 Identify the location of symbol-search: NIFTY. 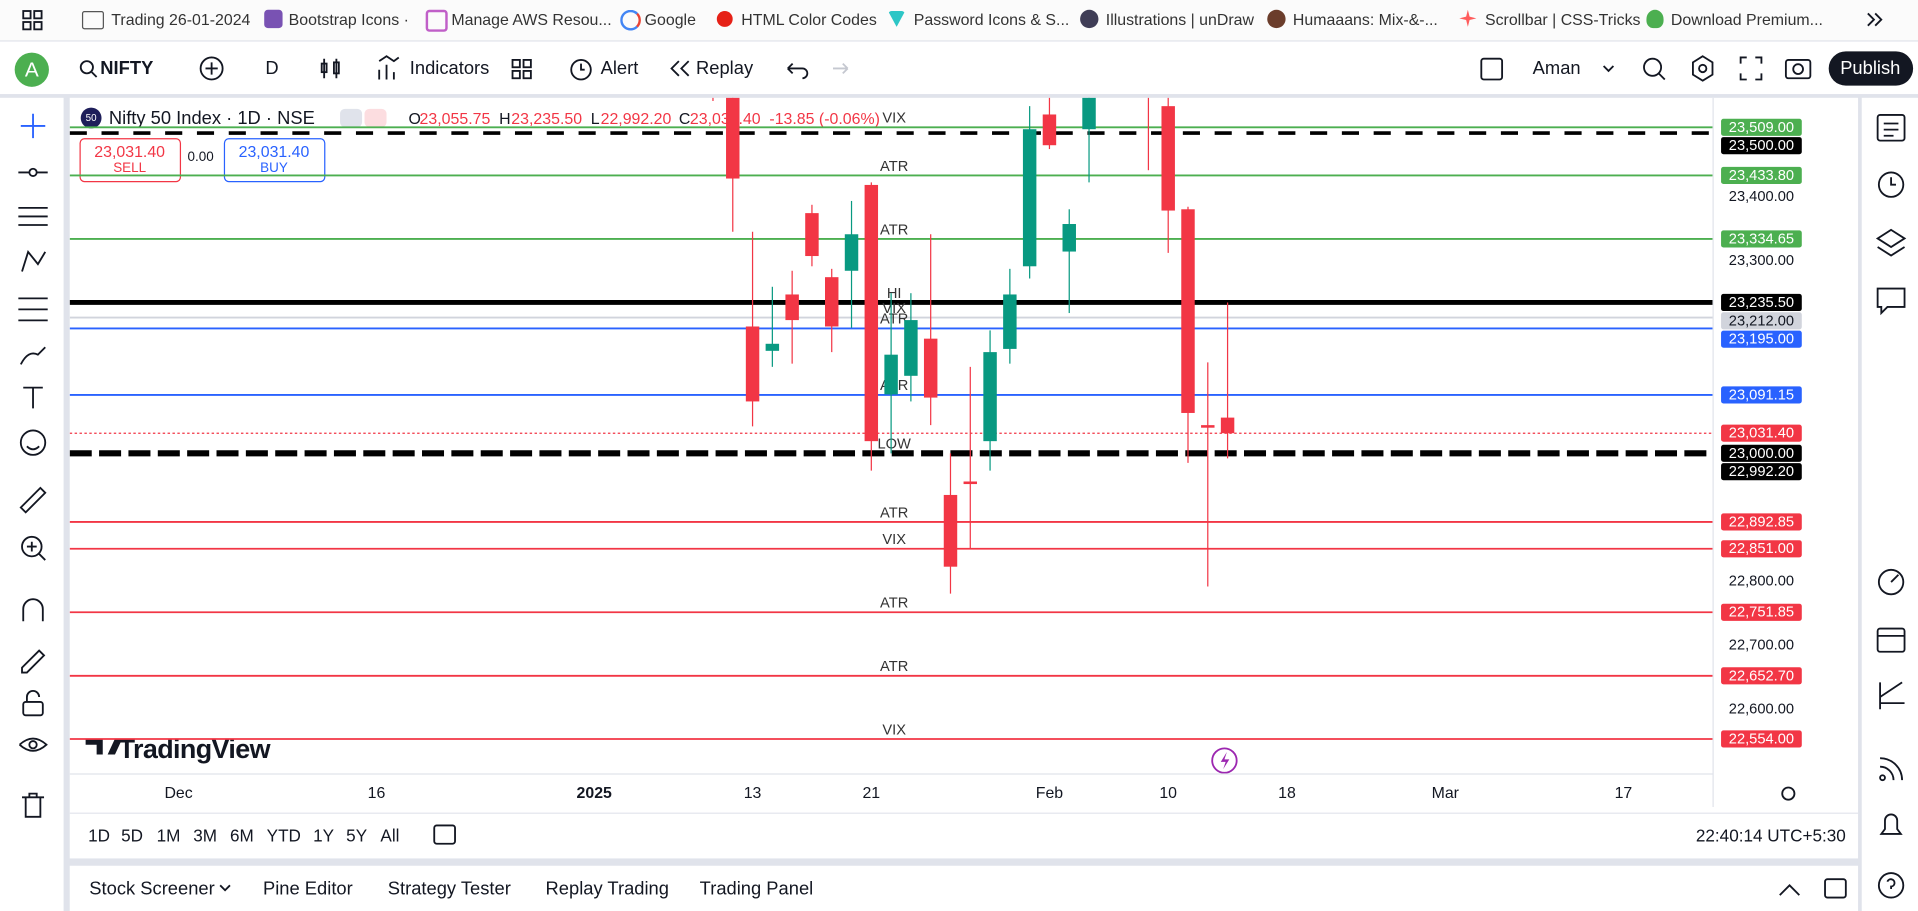
(127, 68).